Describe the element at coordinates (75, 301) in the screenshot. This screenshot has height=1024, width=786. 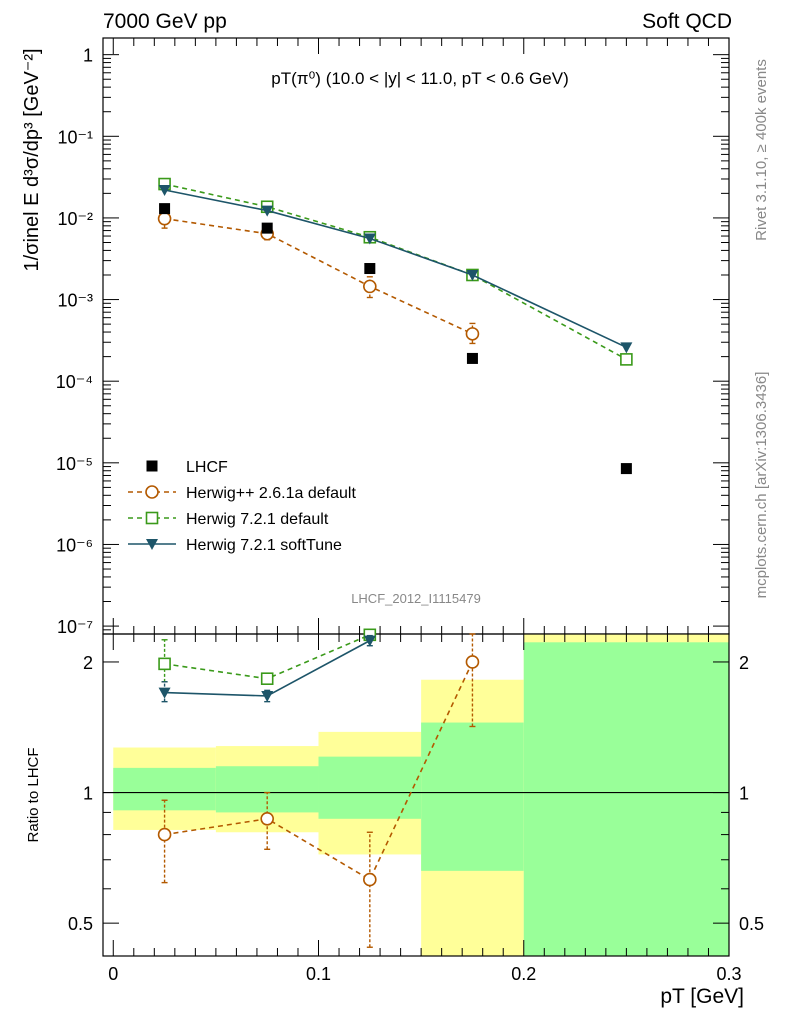
I see `main-y-tick-label: 10⁻³` at that location.